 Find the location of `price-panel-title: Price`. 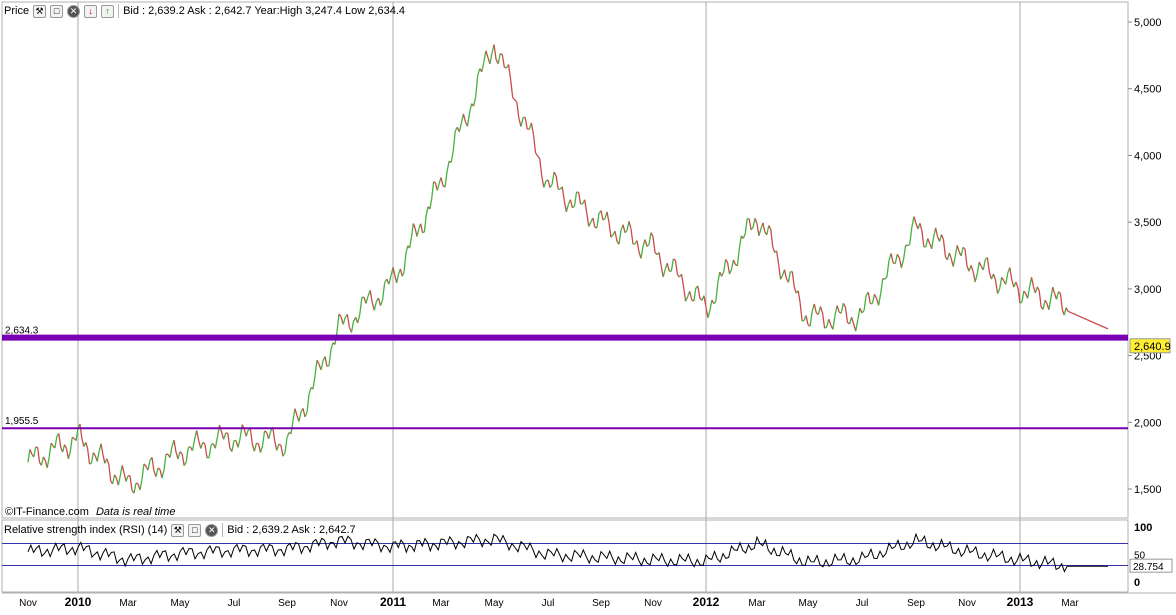

price-panel-title: Price is located at coordinates (16, 11).